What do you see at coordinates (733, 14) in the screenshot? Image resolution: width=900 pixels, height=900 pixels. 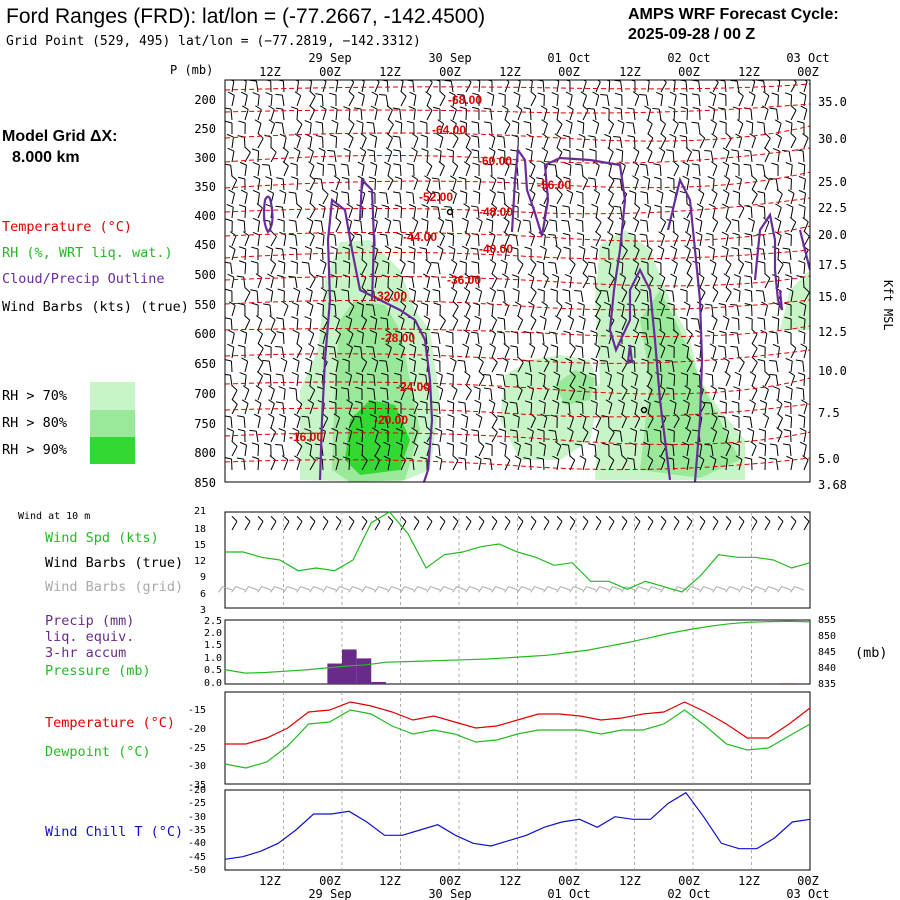 I see `forecast-cycle-label: AMPS WRF Forecast Cycle:` at bounding box center [733, 14].